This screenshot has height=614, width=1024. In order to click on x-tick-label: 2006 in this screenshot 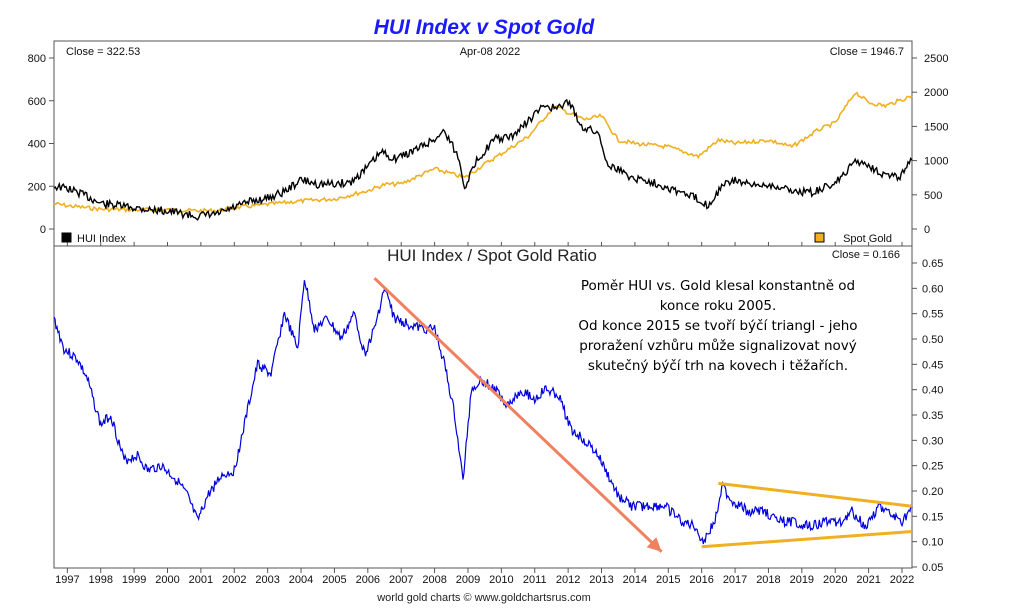, I will do `click(368, 580)`.